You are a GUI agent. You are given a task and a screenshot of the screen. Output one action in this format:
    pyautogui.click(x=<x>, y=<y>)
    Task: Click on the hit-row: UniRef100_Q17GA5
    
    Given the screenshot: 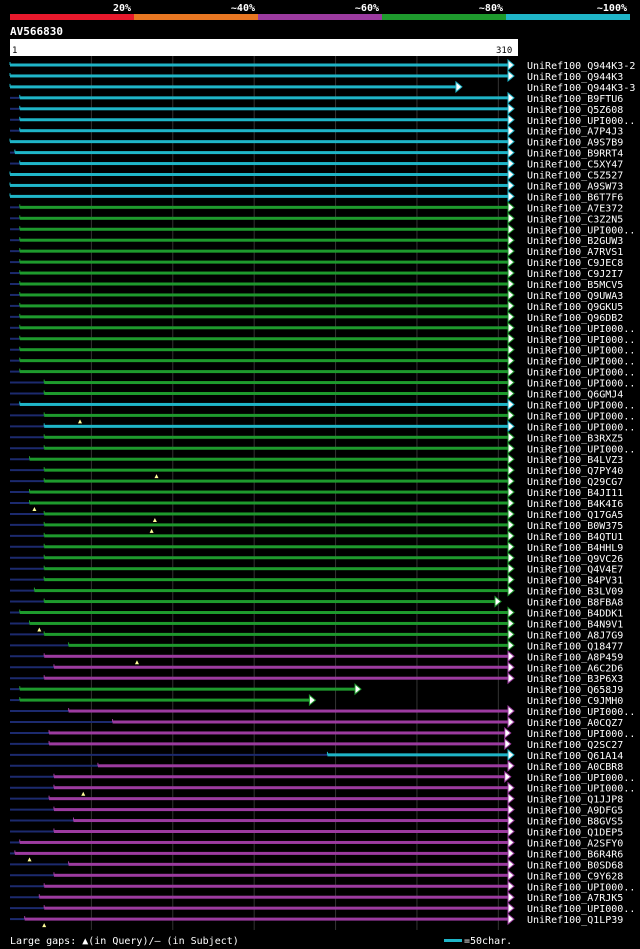 What is the action you would take?
    pyautogui.click(x=316, y=514)
    